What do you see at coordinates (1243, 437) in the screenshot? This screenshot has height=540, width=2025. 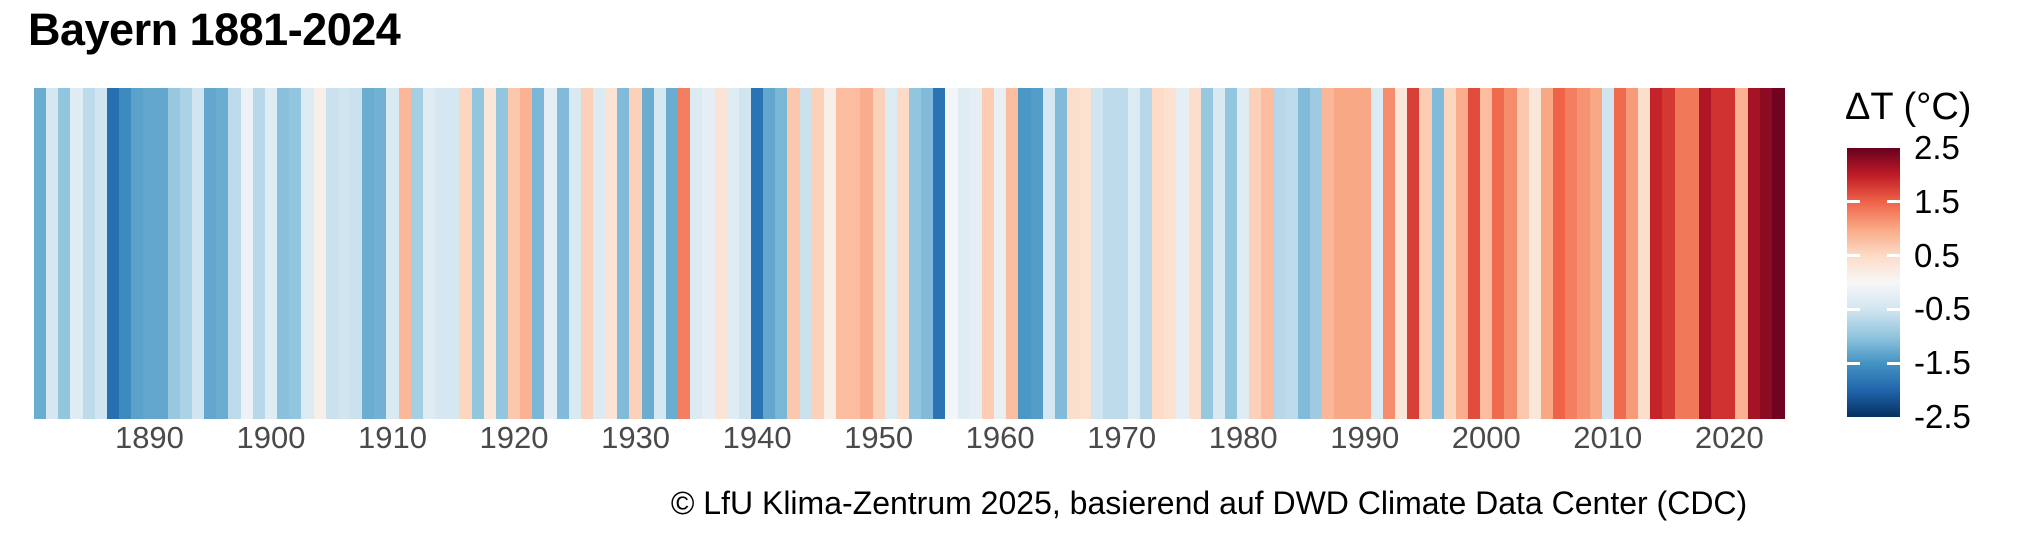 I see `x-tick-1980: 1980` at bounding box center [1243, 437].